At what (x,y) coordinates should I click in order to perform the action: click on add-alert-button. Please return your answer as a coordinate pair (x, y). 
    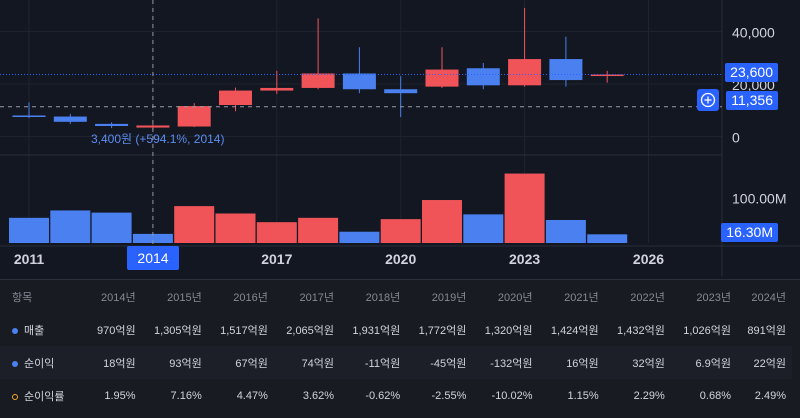
    Looking at the image, I should click on (708, 100).